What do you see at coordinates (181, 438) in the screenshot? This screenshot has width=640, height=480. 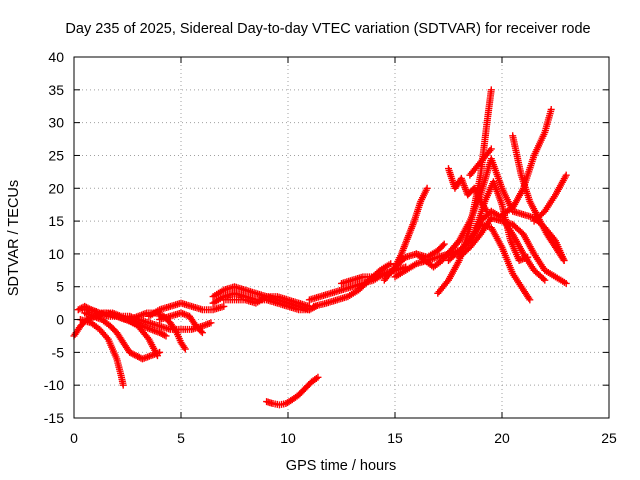 I see `x-tick-label: 5` at bounding box center [181, 438].